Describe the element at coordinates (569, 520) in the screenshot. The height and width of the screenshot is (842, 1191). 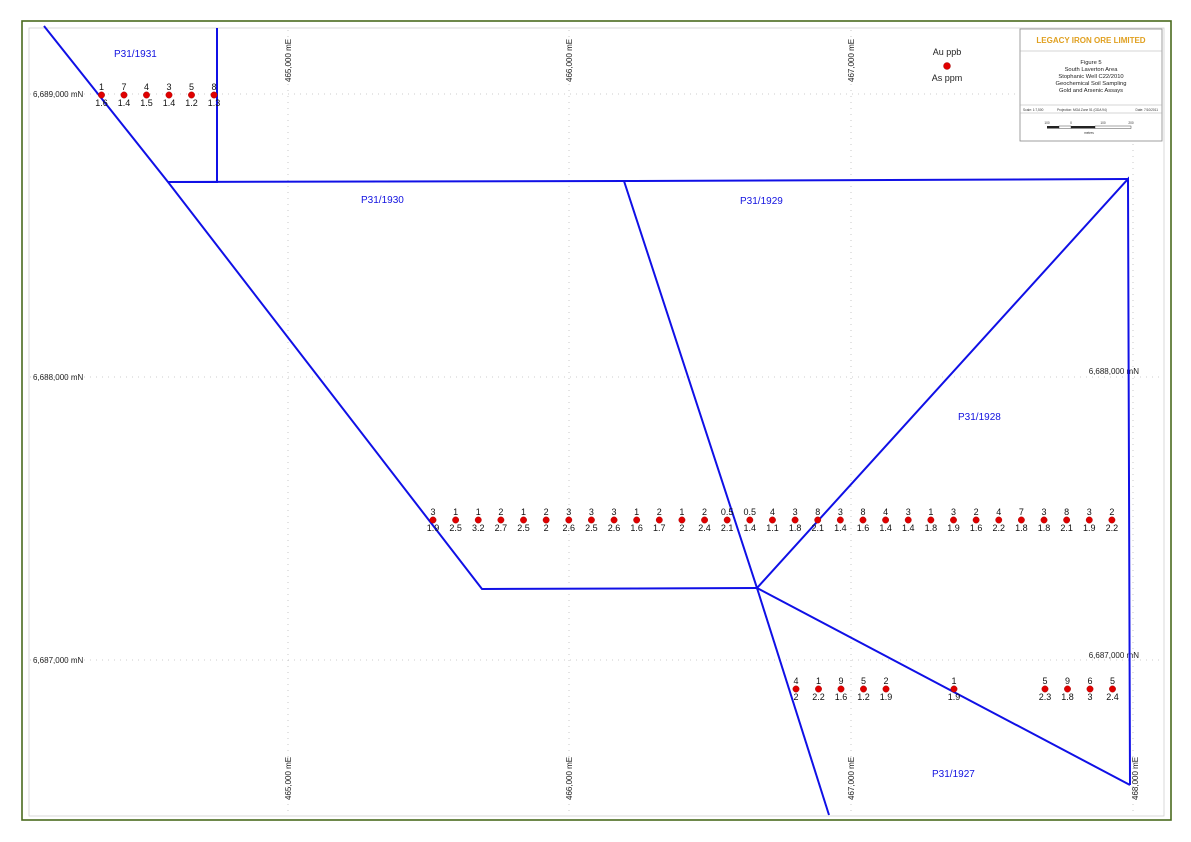
I see `sample-point: 32.6` at that location.